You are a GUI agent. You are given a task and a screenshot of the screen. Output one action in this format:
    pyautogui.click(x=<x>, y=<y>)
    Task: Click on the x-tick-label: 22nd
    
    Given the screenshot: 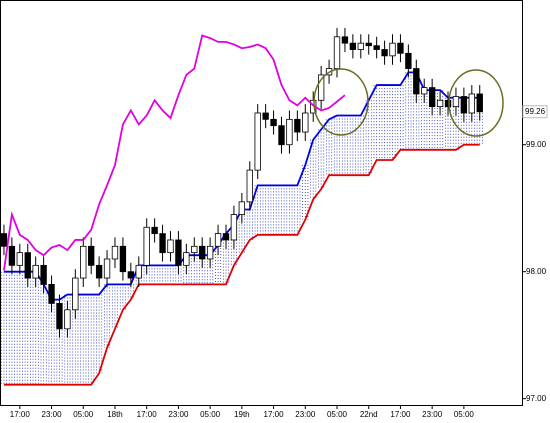 What is the action you would take?
    pyautogui.click(x=369, y=414)
    